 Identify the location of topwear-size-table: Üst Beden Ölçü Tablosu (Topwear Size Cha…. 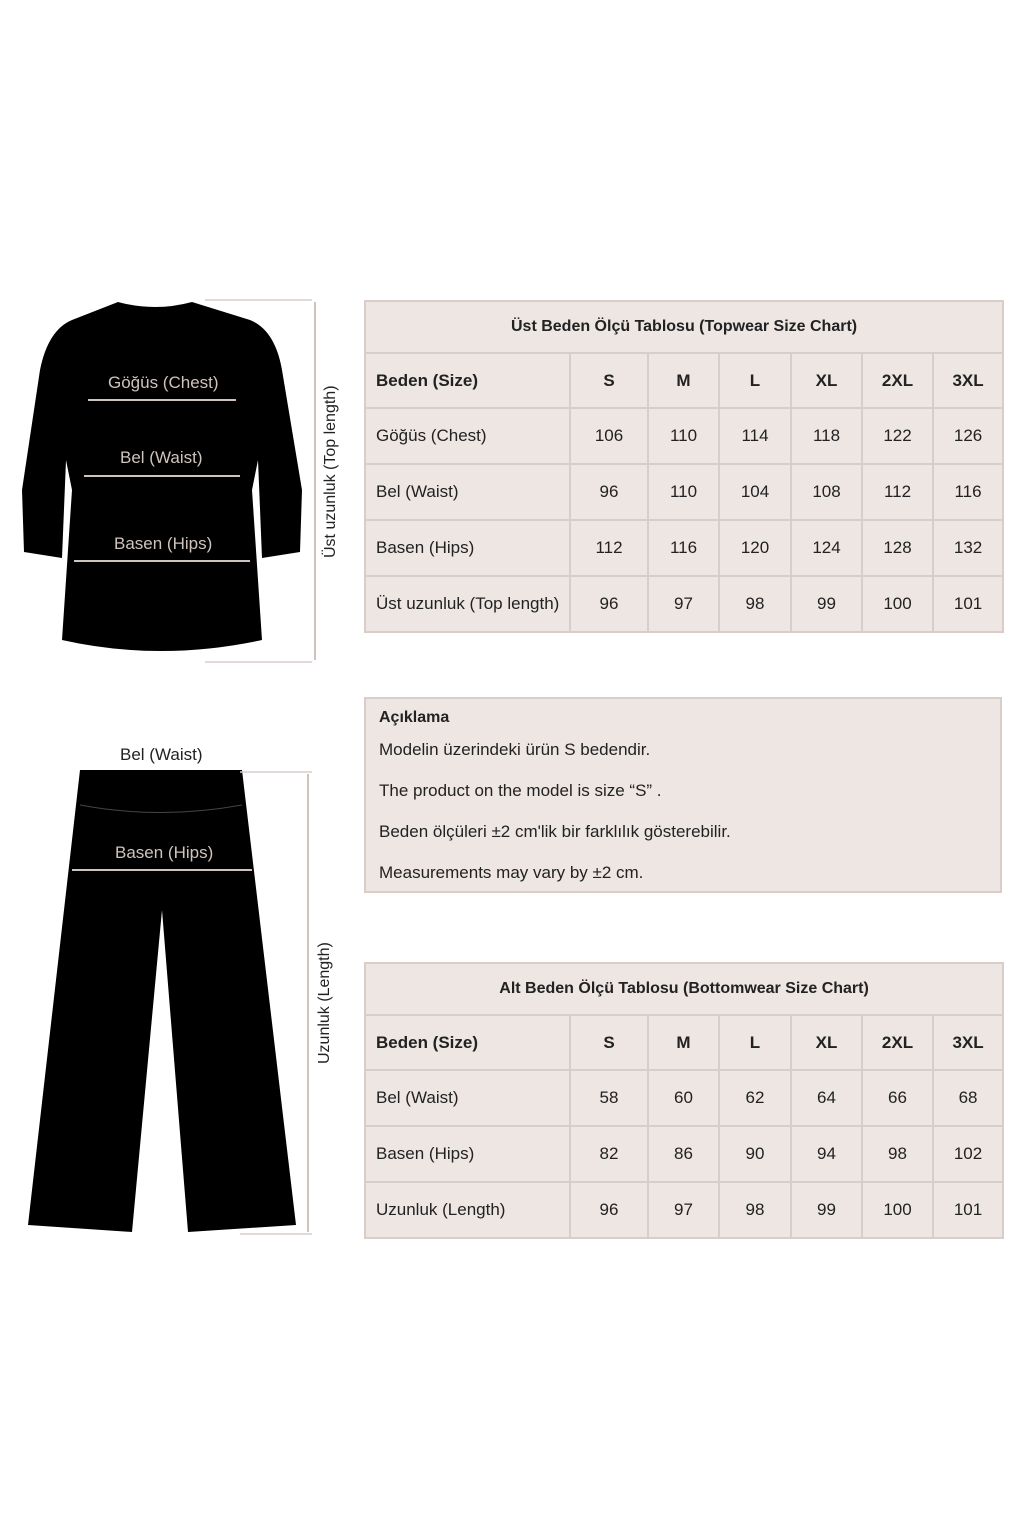
(684, 466).